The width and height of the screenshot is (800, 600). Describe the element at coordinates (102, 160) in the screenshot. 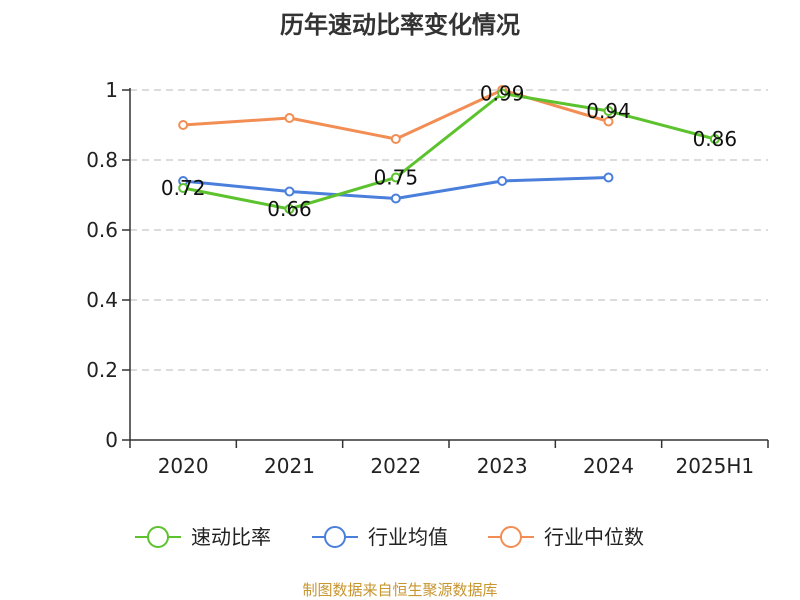

I see `y-tick-label: 0.8` at that location.